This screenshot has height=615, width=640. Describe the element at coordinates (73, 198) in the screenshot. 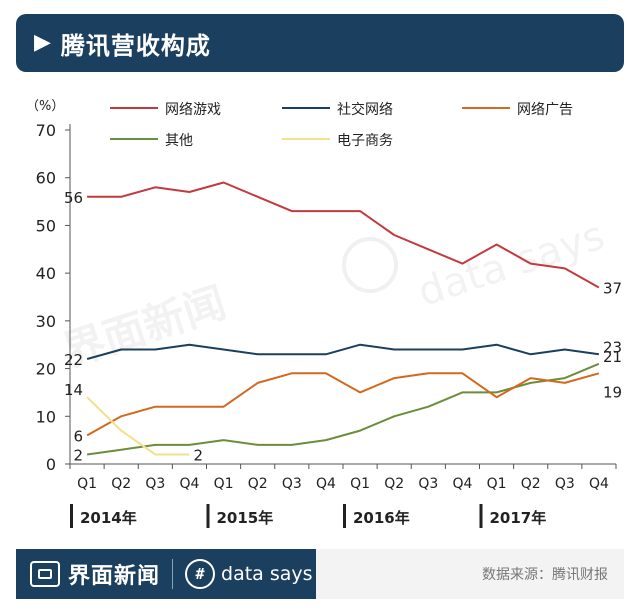

I see `data-label: 56` at that location.